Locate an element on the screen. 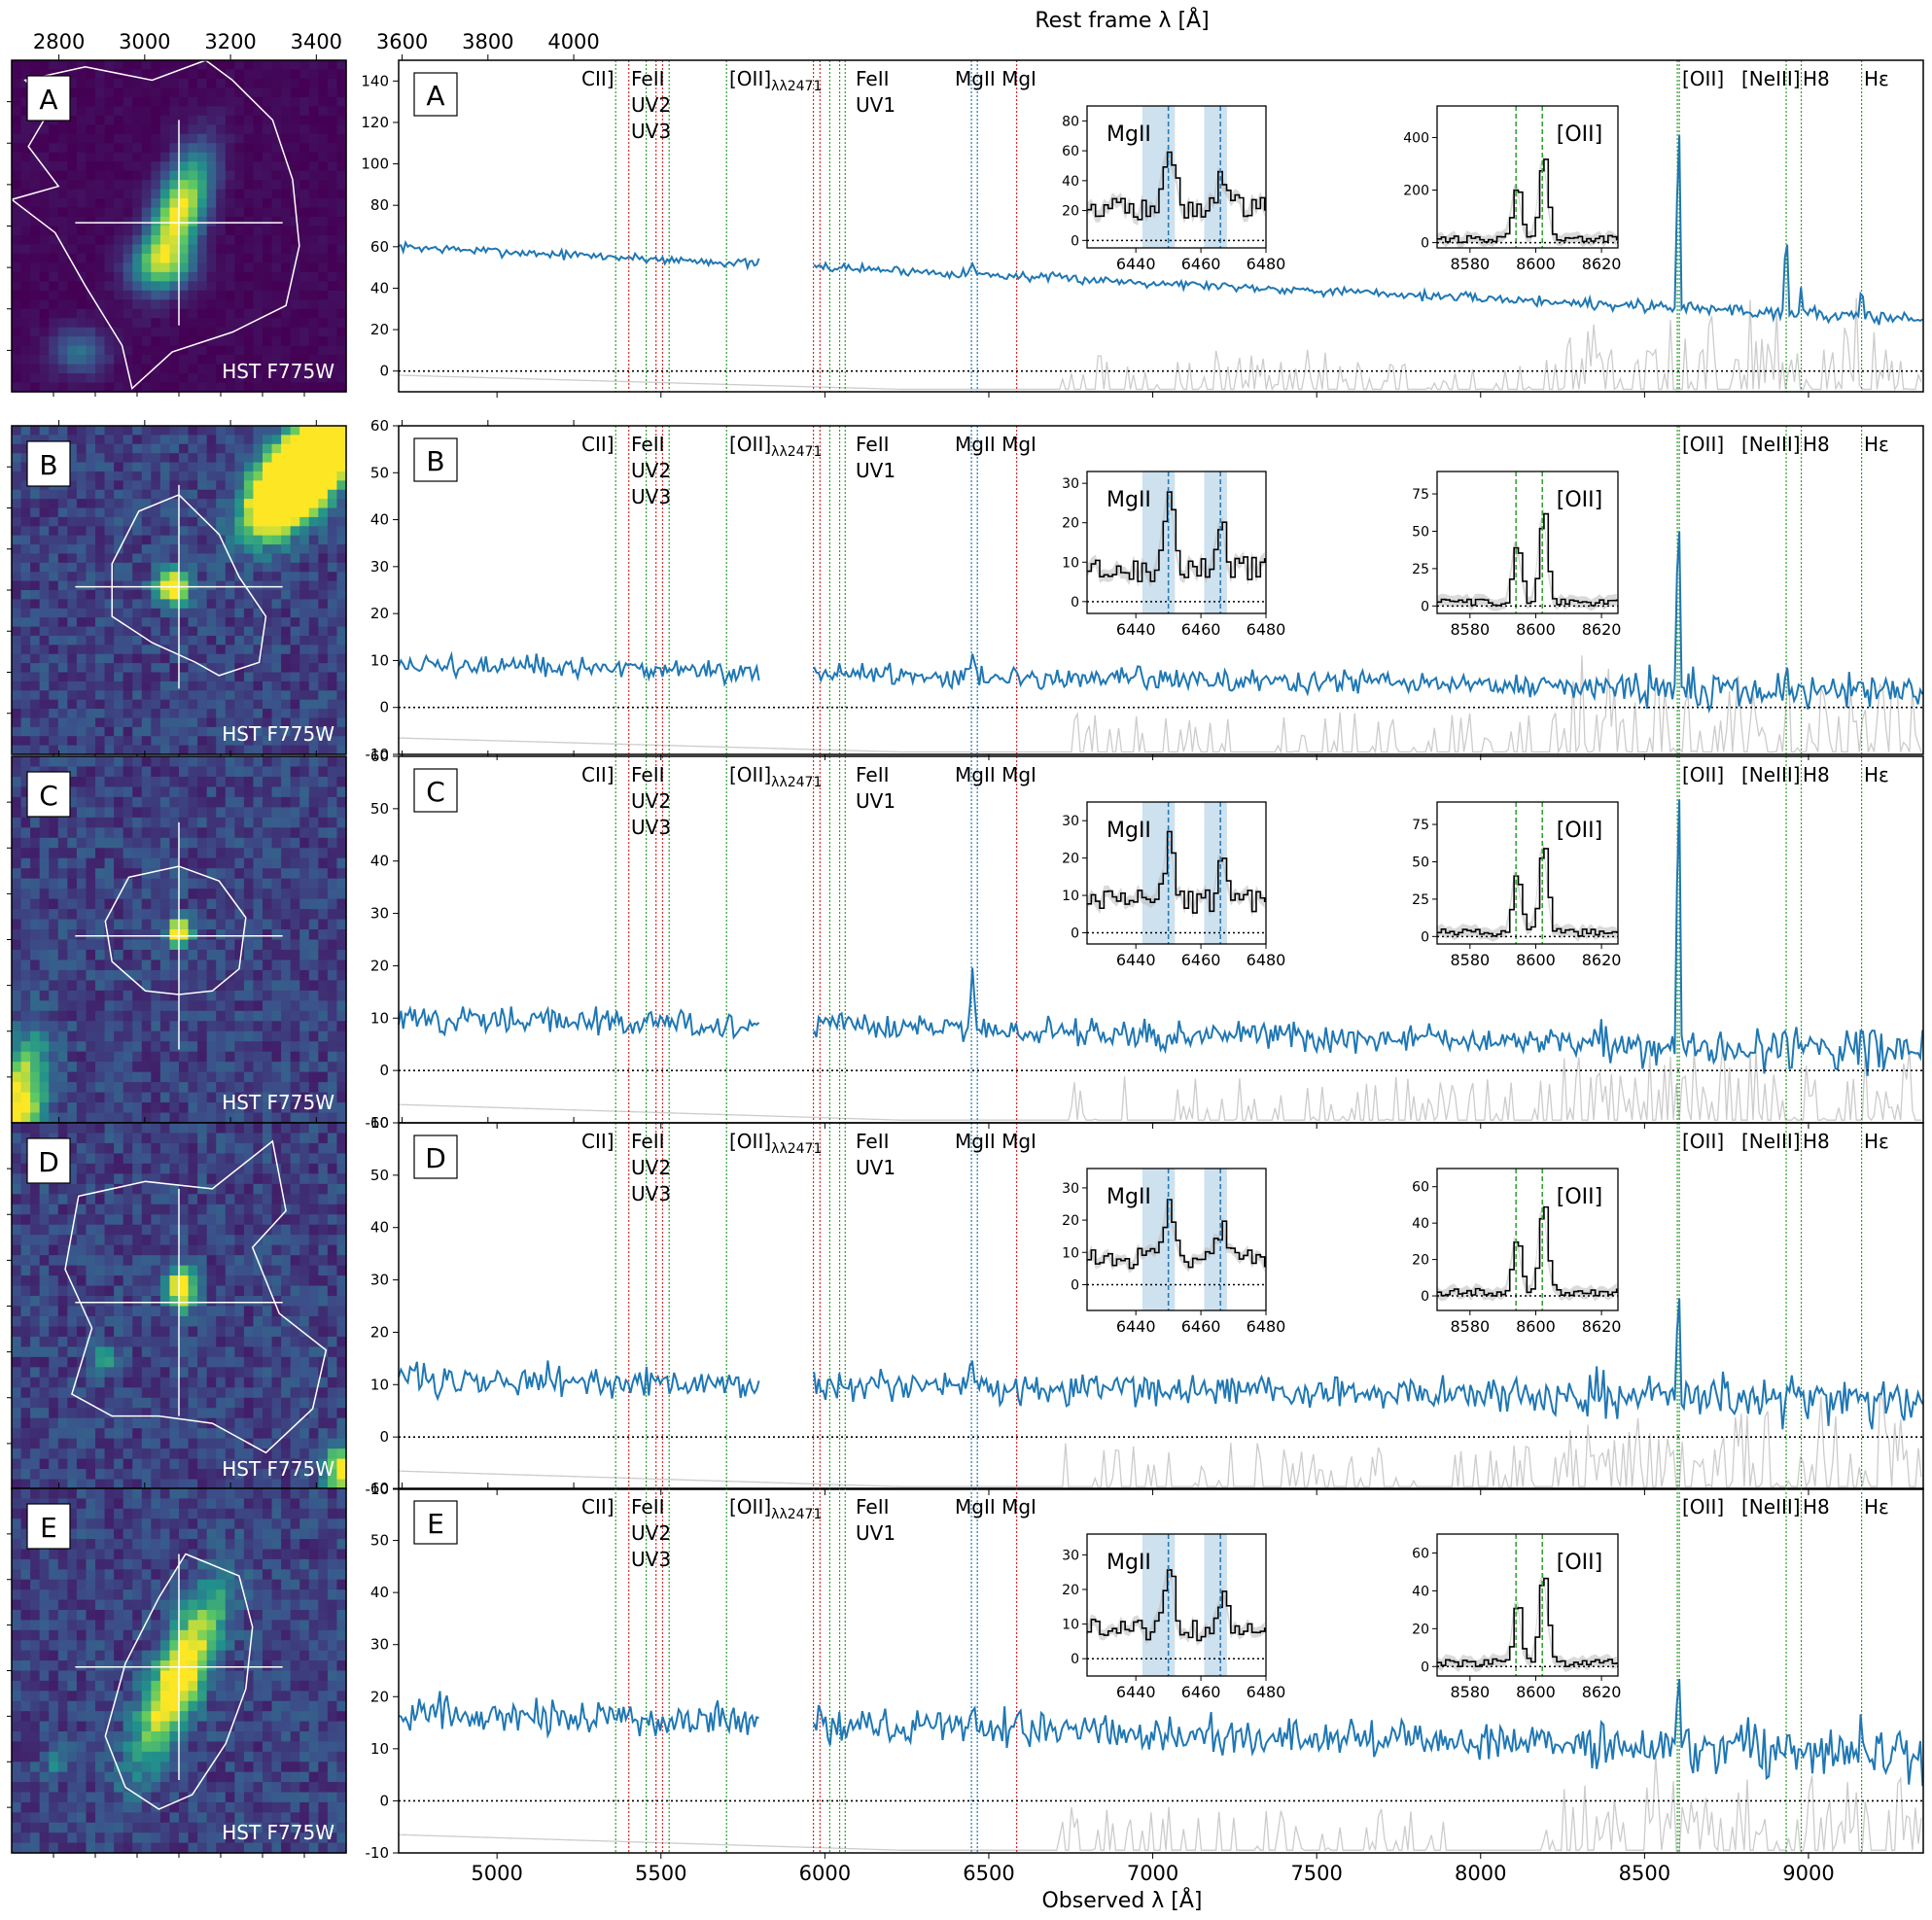 The height and width of the screenshot is (1920, 1932). inset-ytick-label-3: 60 is located at coordinates (1071, 151).